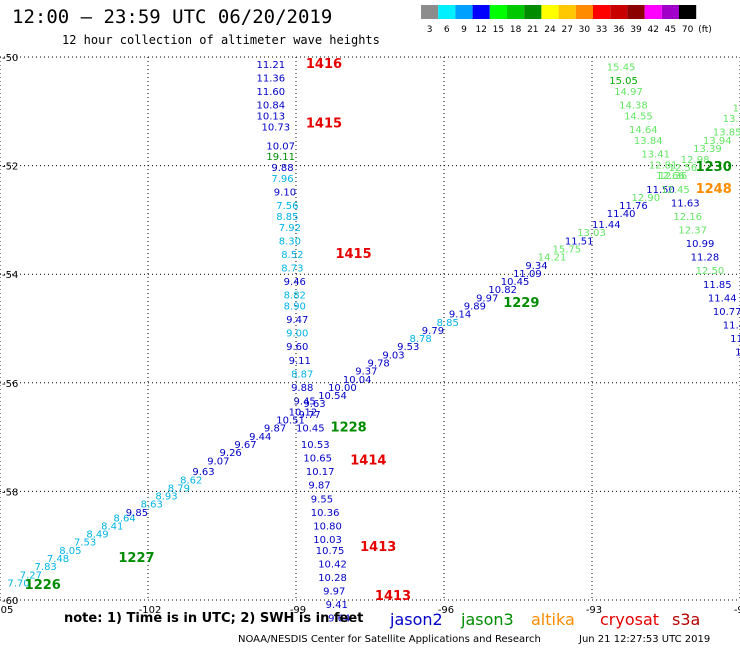 This screenshot has height=650, width=740. I want to click on legend-label-24: 24, so click(550, 30).